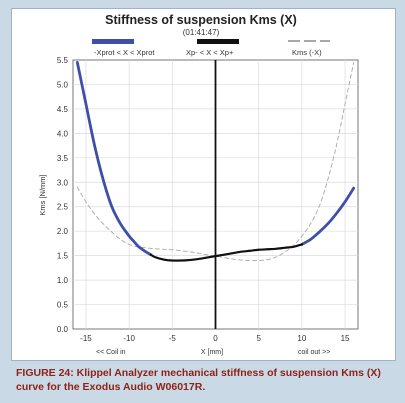 The height and width of the screenshot is (403, 405). What do you see at coordinates (63, 84) in the screenshot?
I see `y-tick-label: 5.0` at bounding box center [63, 84].